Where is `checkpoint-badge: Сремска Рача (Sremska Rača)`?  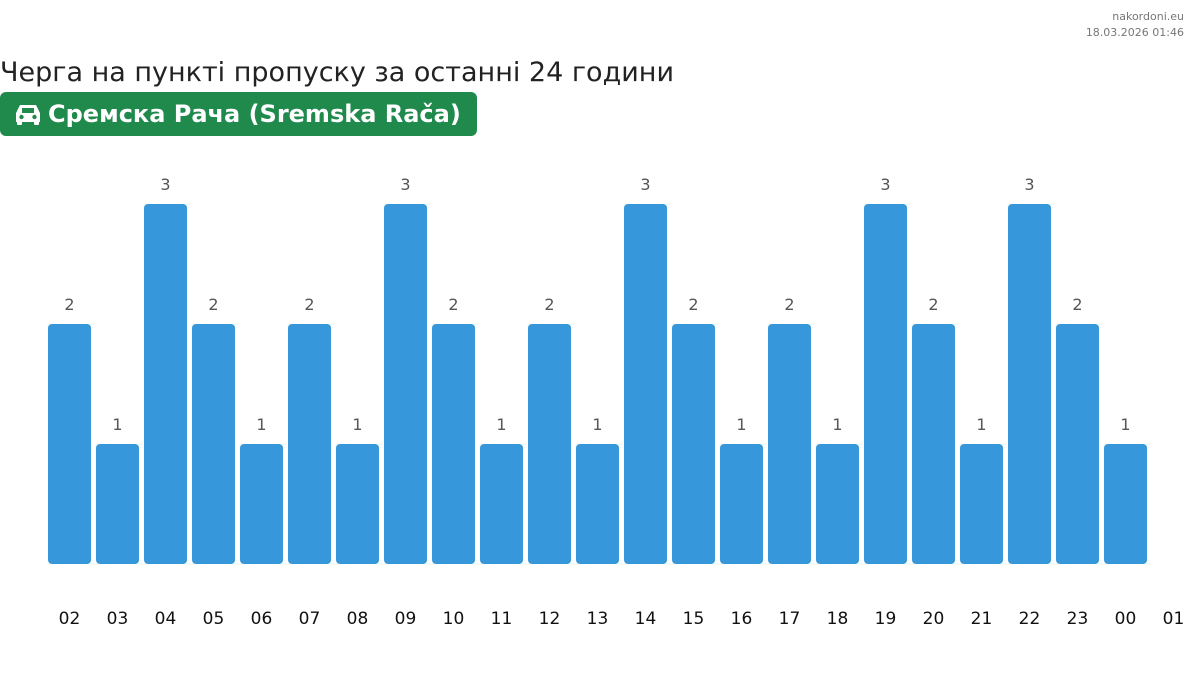
checkpoint-badge: Сремска Рача (Sremska Rača) is located at coordinates (238, 114).